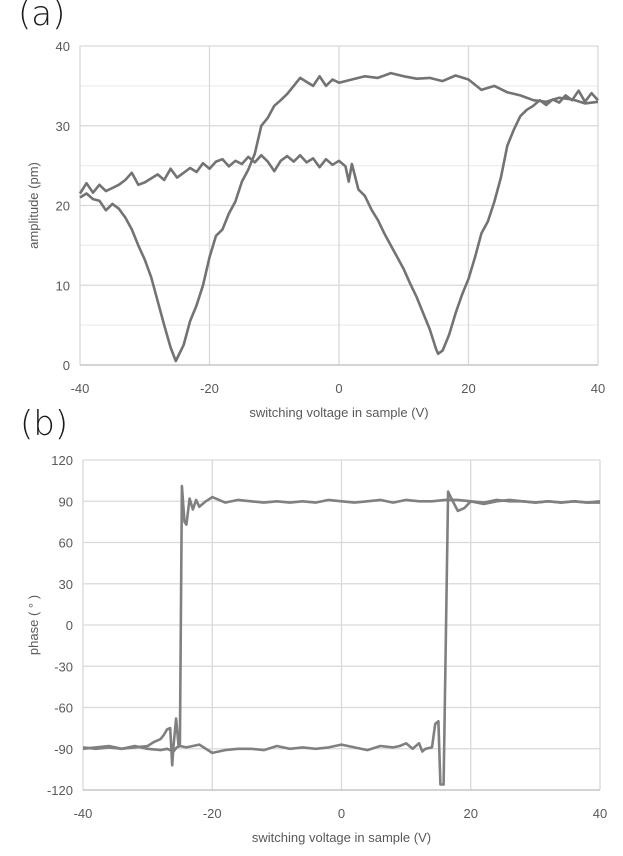 This screenshot has width=623, height=856. What do you see at coordinates (60, 790) in the screenshot?
I see `y-tick-label: -120` at bounding box center [60, 790].